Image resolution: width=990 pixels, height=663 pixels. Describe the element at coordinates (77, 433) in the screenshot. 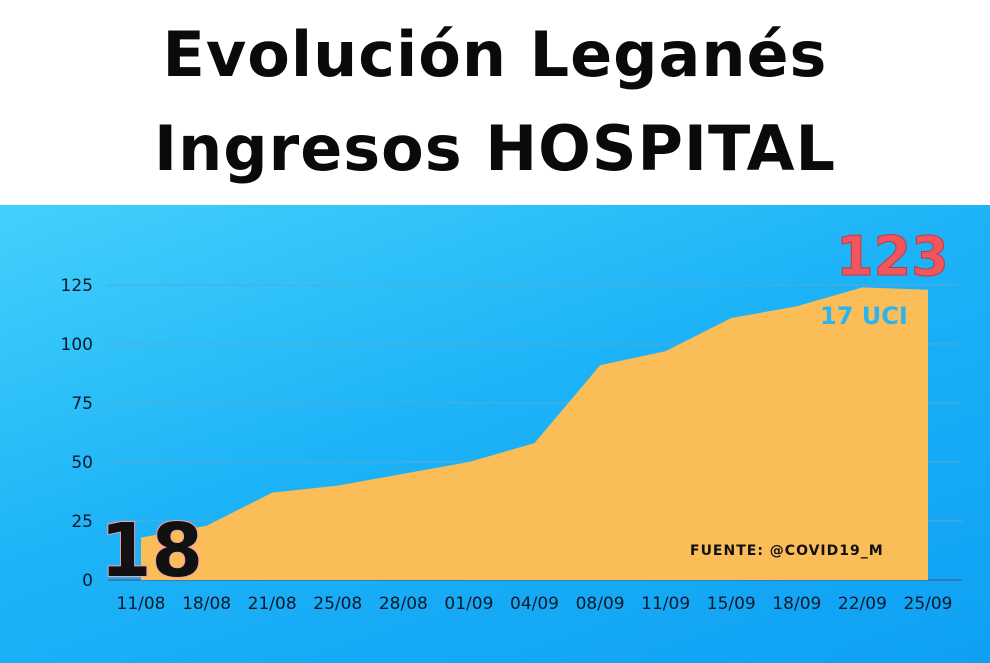

I see `y-axis-ticks: 0 25 50 75 100 125` at that location.